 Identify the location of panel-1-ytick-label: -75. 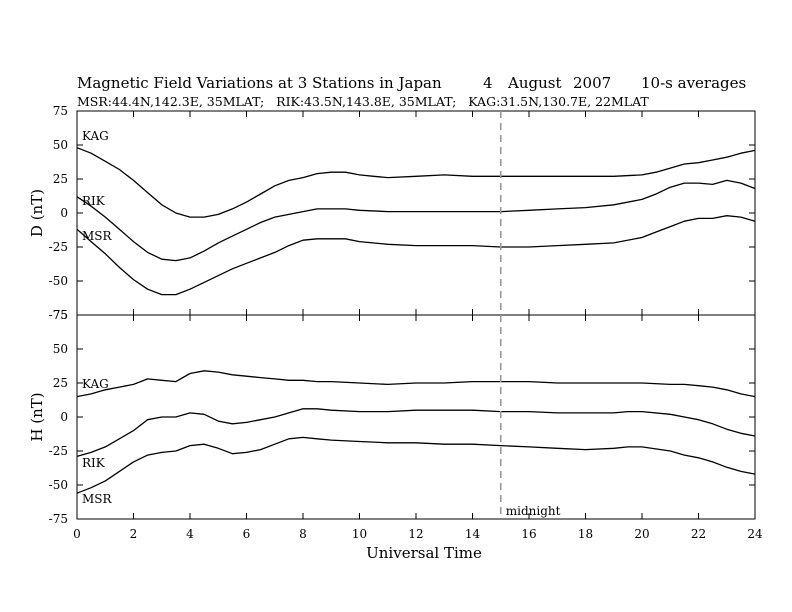
(58, 315).